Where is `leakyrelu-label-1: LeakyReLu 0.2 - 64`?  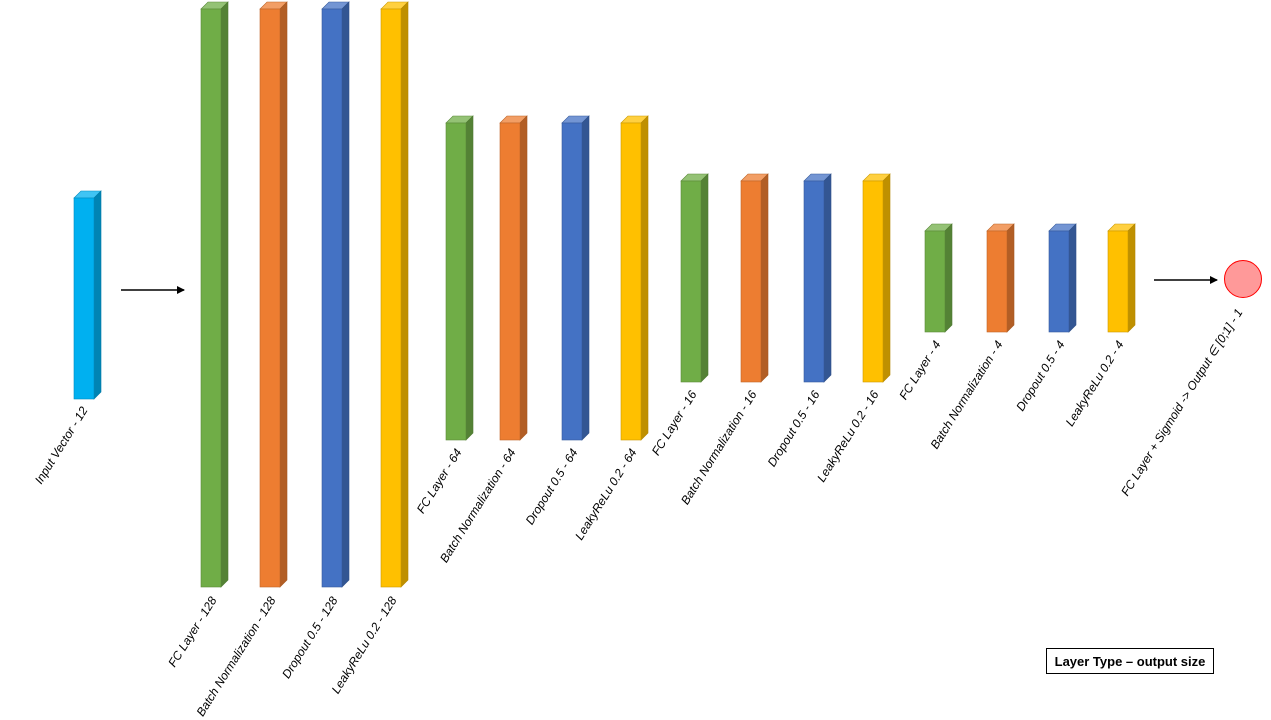 leakyrelu-label-1: LeakyReLu 0.2 - 64 is located at coordinates (606, 494).